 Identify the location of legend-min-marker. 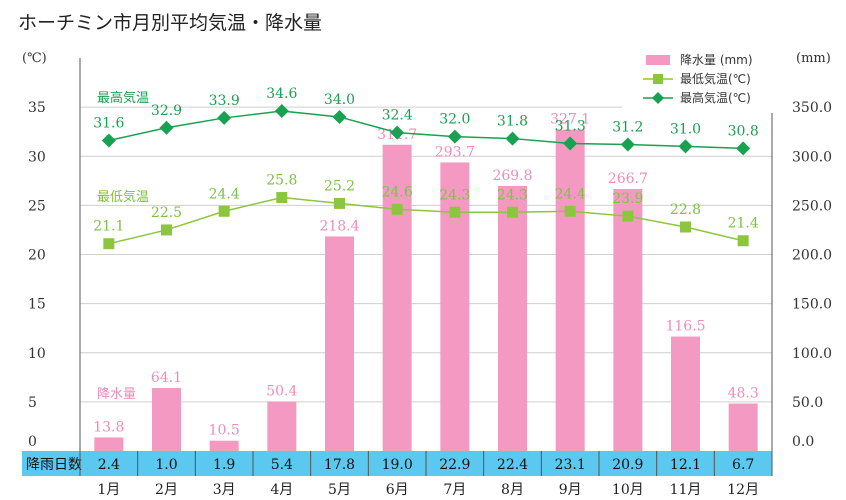
(658, 79).